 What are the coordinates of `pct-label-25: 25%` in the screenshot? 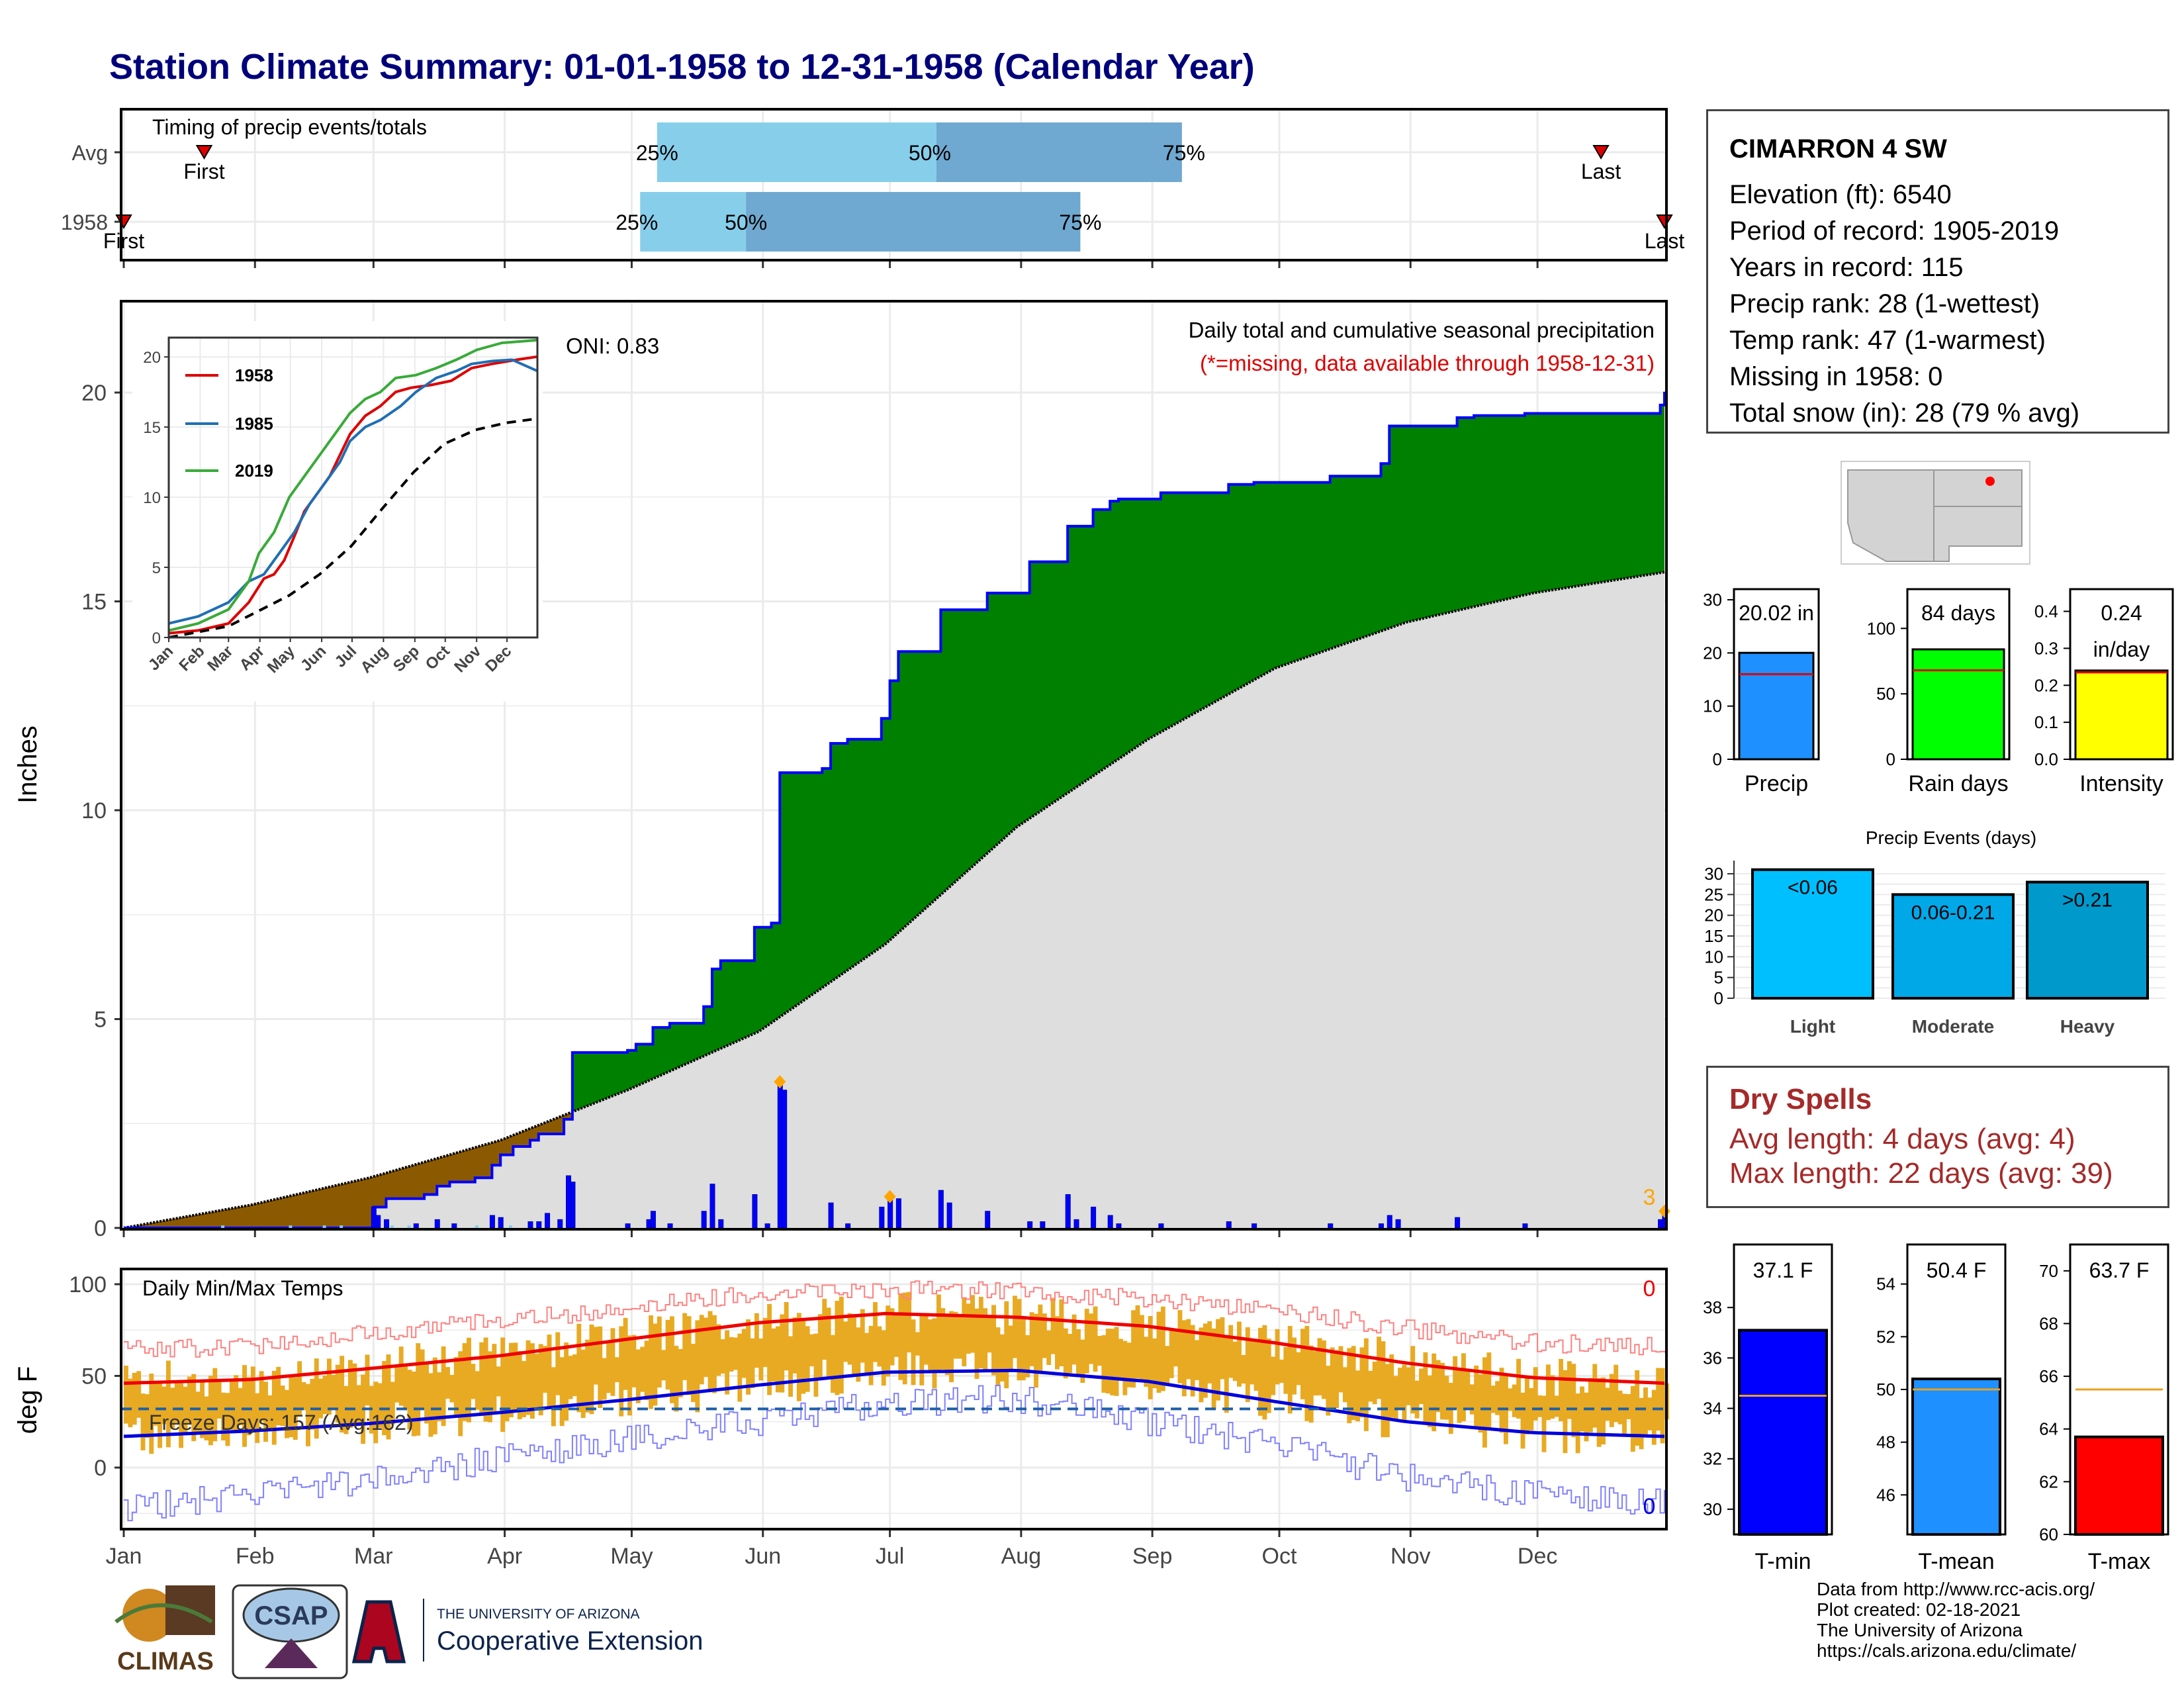 It's located at (657, 153).